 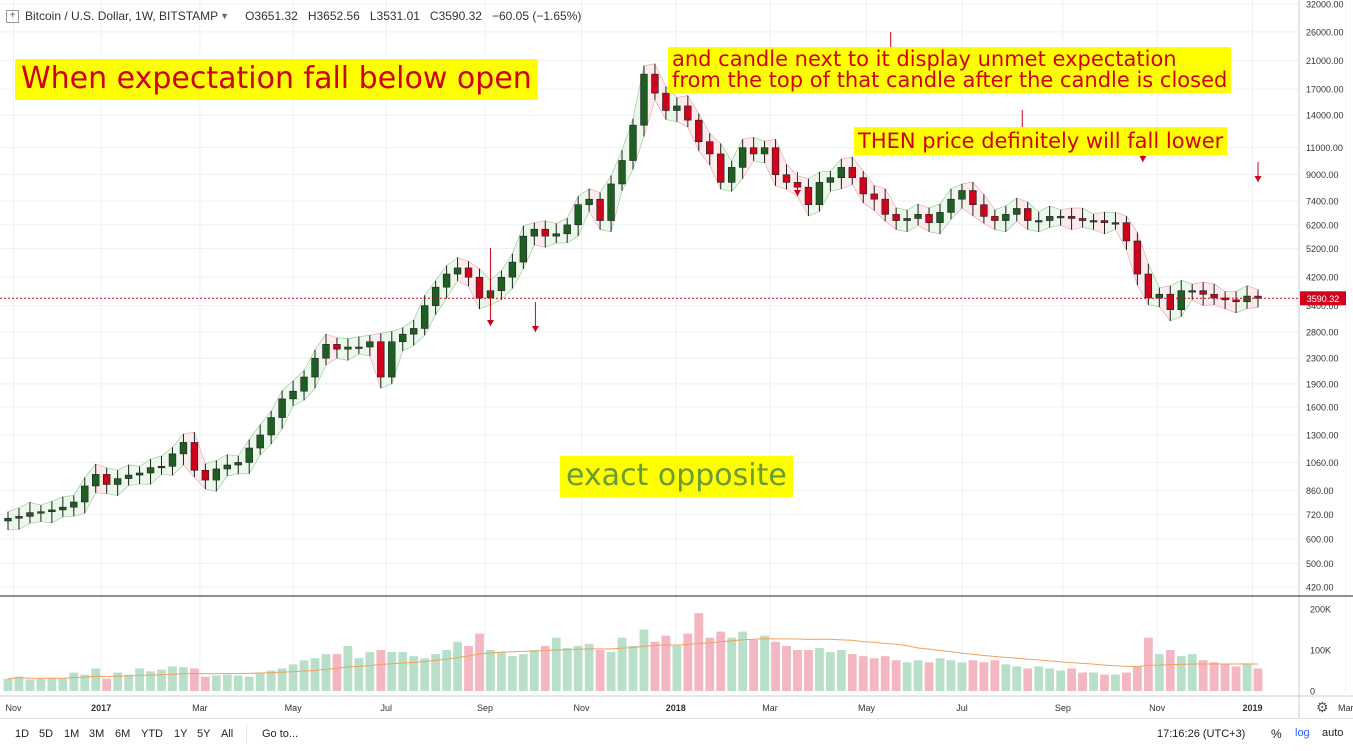 What do you see at coordinates (1201, 734) in the screenshot?
I see `clock: 17:16:26 (UTC+3)` at bounding box center [1201, 734].